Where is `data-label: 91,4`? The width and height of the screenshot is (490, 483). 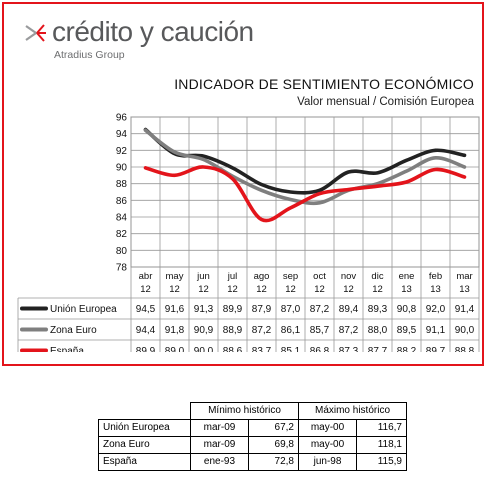
data-label: 91,4 is located at coordinates (465, 309).